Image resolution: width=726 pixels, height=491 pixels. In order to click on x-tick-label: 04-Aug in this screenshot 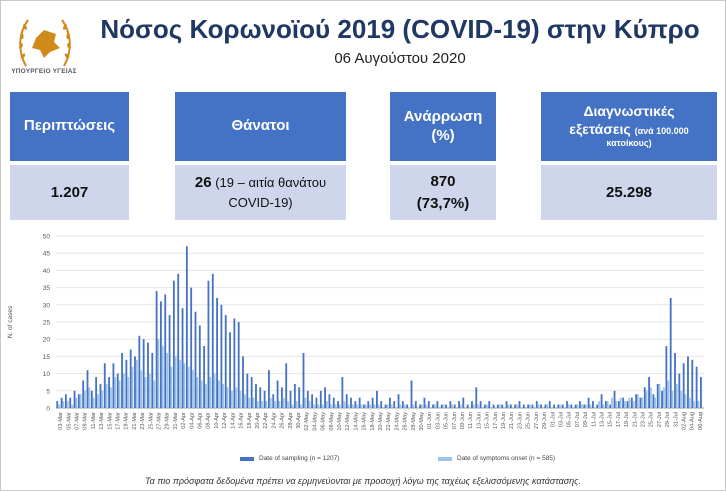, I will do `click(693, 421)`.